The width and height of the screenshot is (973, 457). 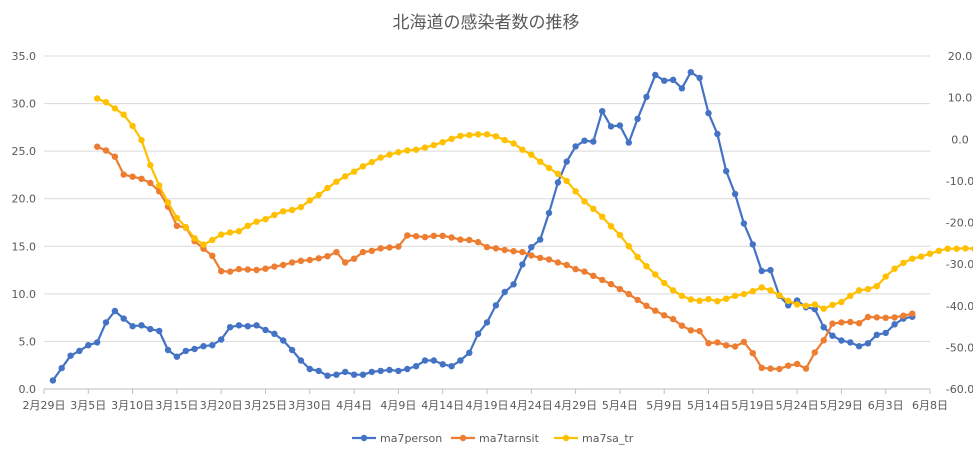 I want to click on y2-tick-label: -10.0, so click(x=959, y=181).